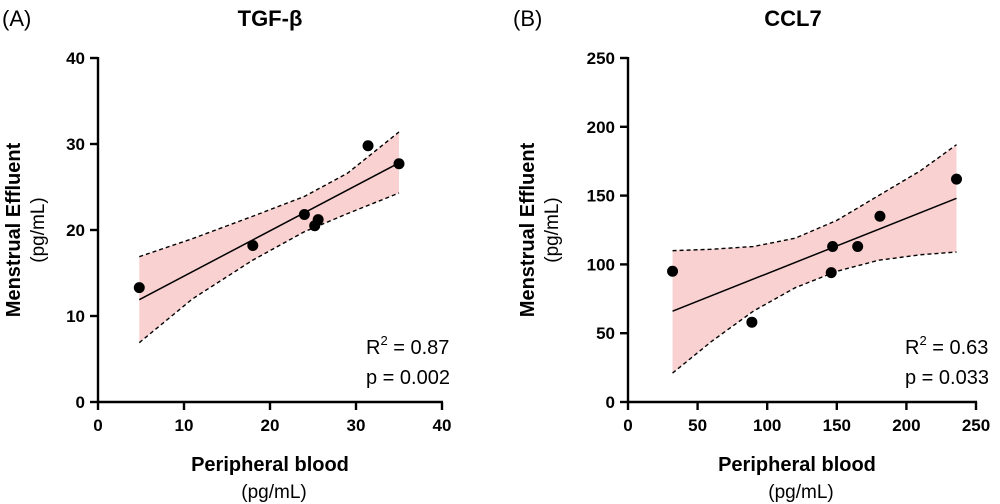  What do you see at coordinates (270, 18) in the screenshot?
I see `panel-a-title: TGF-β` at bounding box center [270, 18].